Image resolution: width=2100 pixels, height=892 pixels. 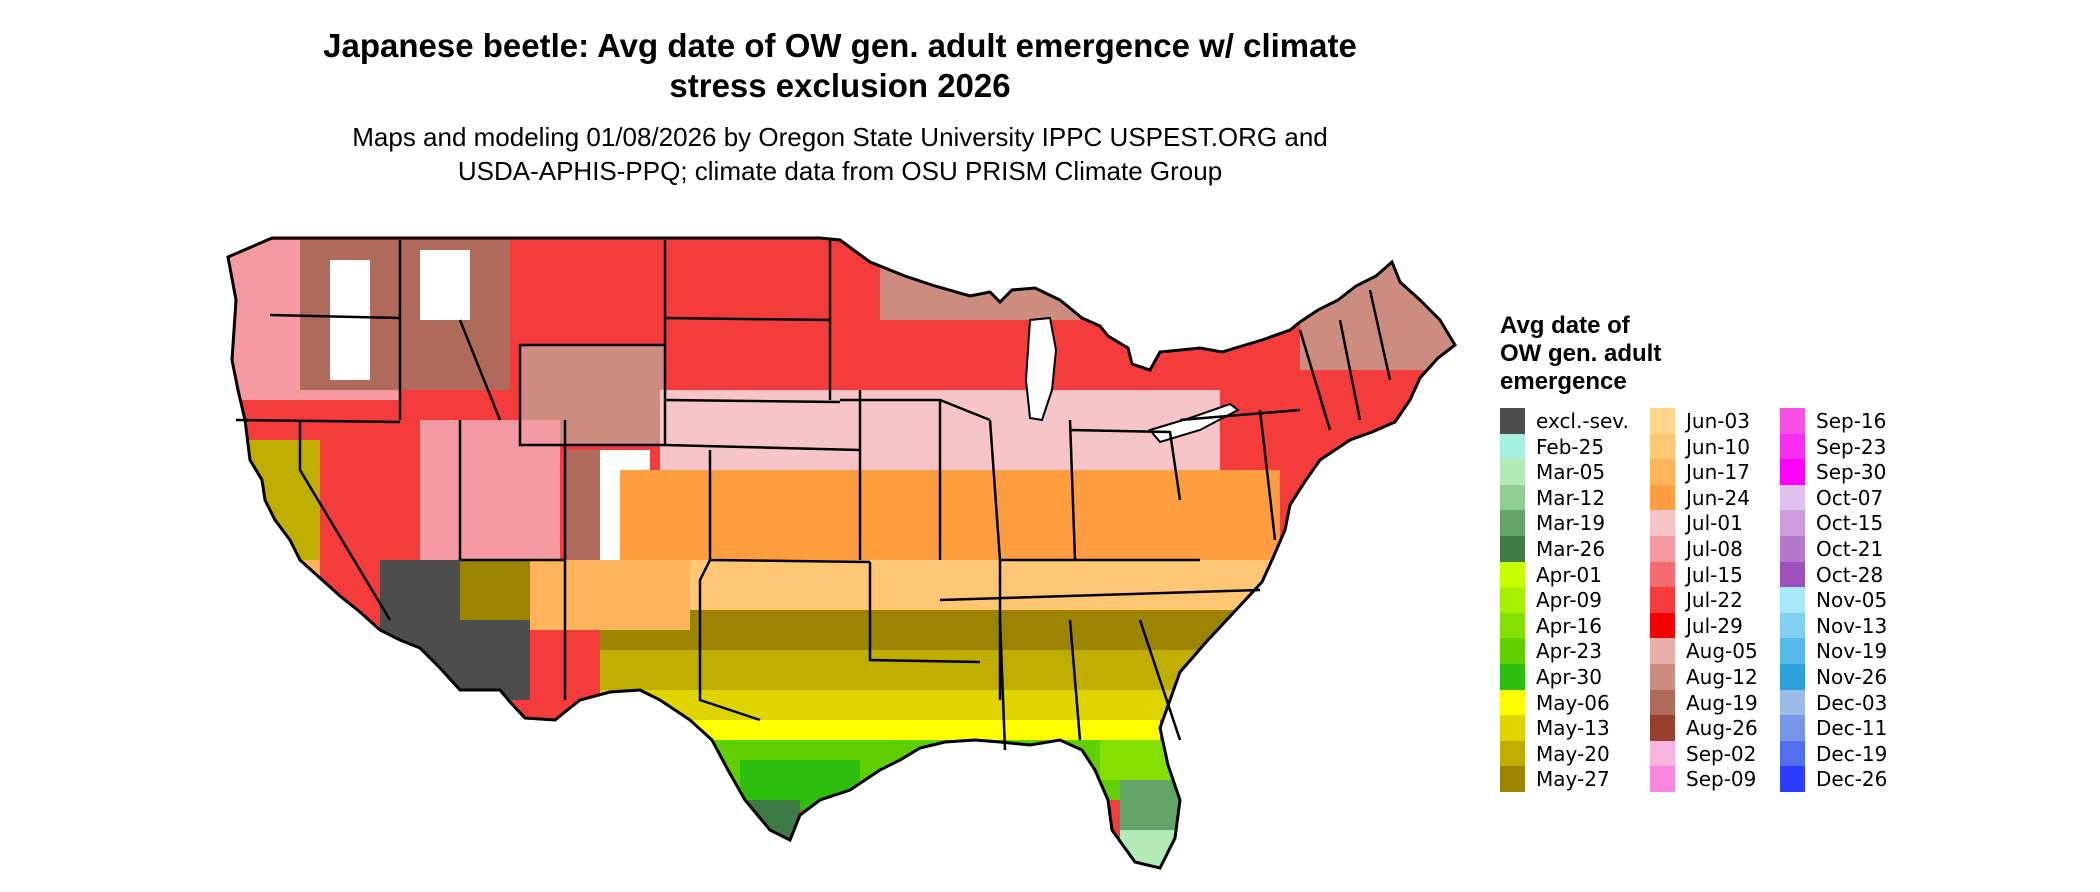 I want to click on legend-label: Apr-23, so click(x=1569, y=651).